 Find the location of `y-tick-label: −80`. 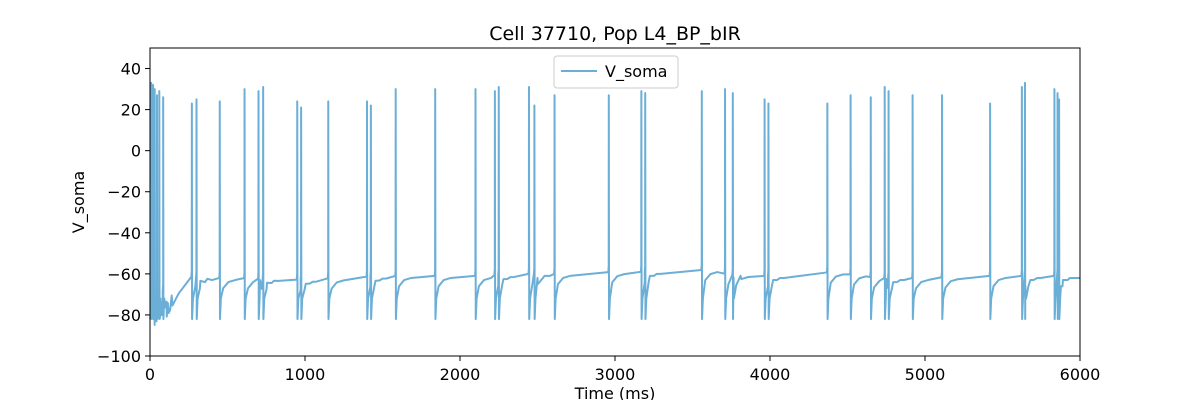

y-tick-label: −80 is located at coordinates (124, 315).